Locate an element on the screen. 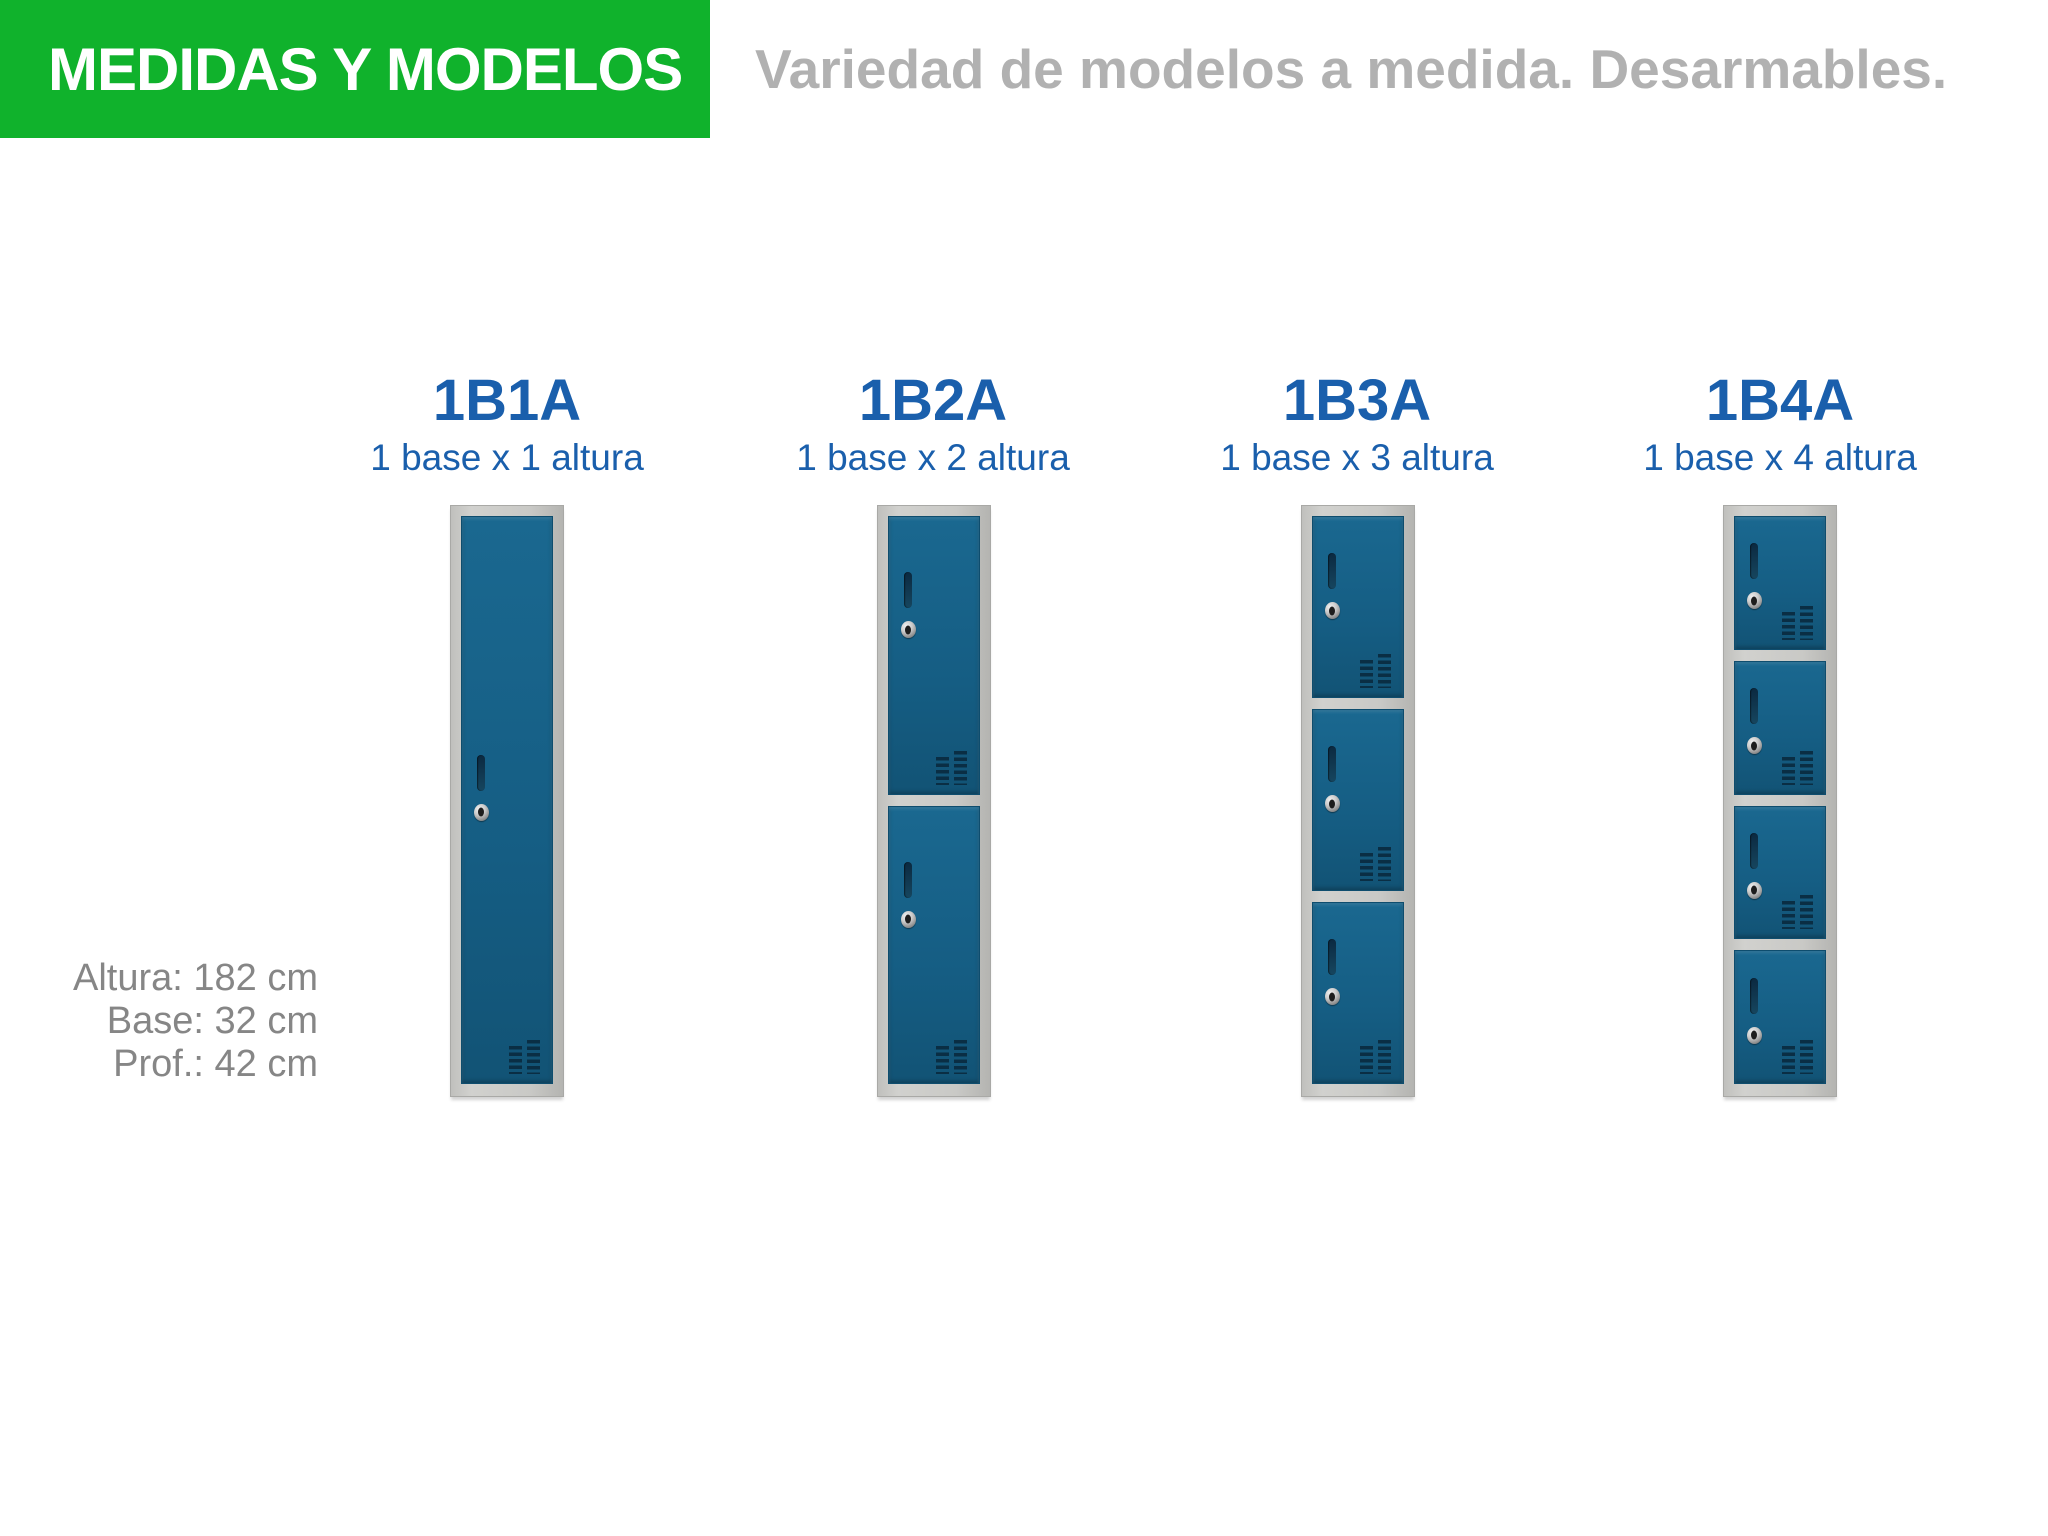  model-code: 1B3A is located at coordinates (1357, 400).